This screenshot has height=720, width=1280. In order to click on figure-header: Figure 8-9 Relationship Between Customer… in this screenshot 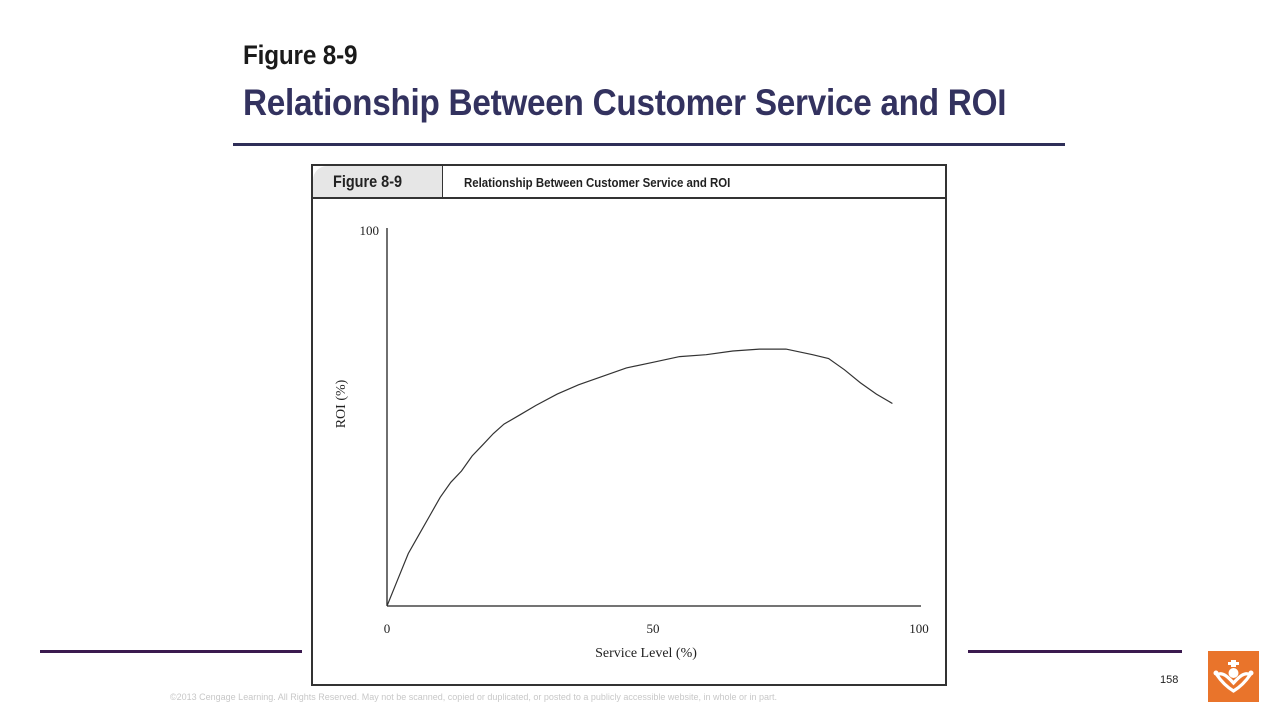, I will do `click(629, 182)`.